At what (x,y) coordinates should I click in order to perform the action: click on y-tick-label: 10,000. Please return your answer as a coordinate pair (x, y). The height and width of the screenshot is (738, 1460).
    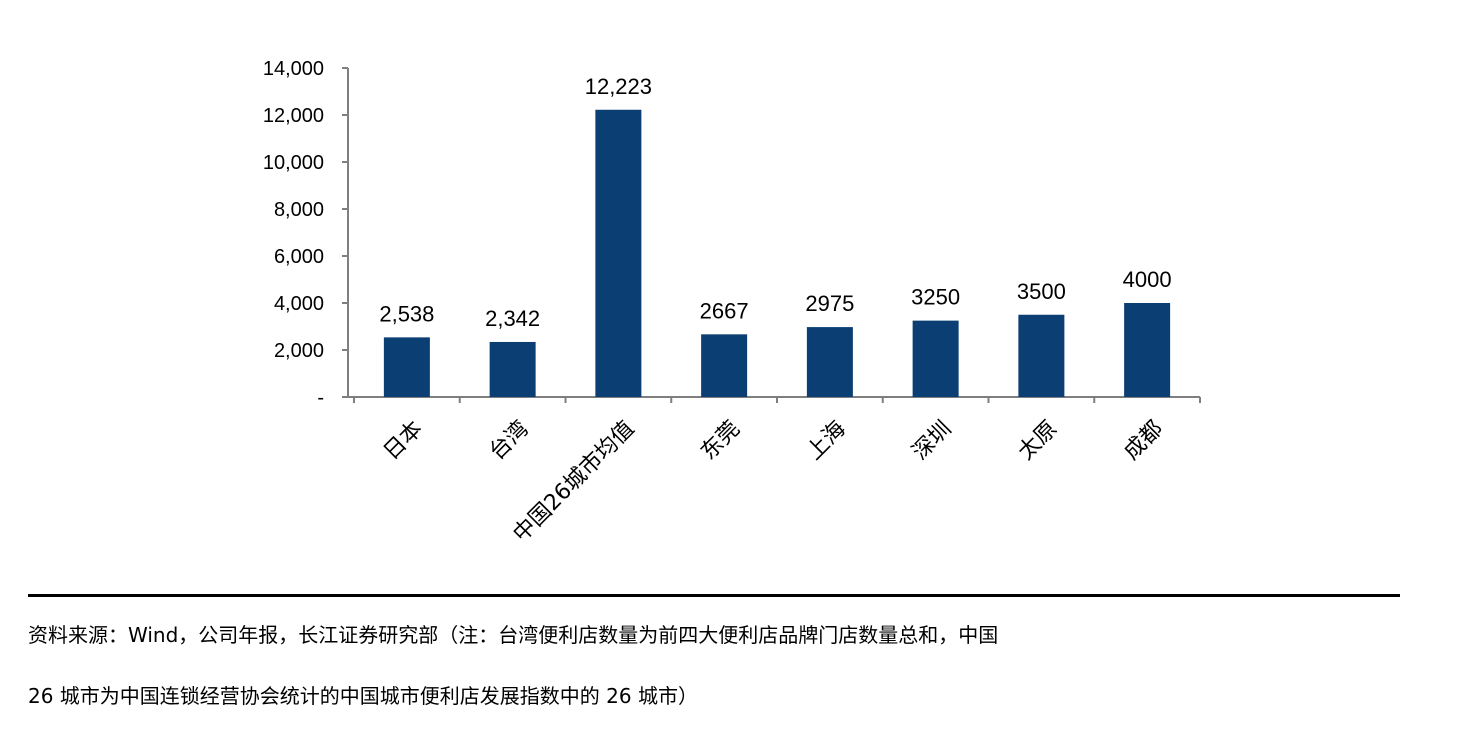
    Looking at the image, I should click on (293, 163).